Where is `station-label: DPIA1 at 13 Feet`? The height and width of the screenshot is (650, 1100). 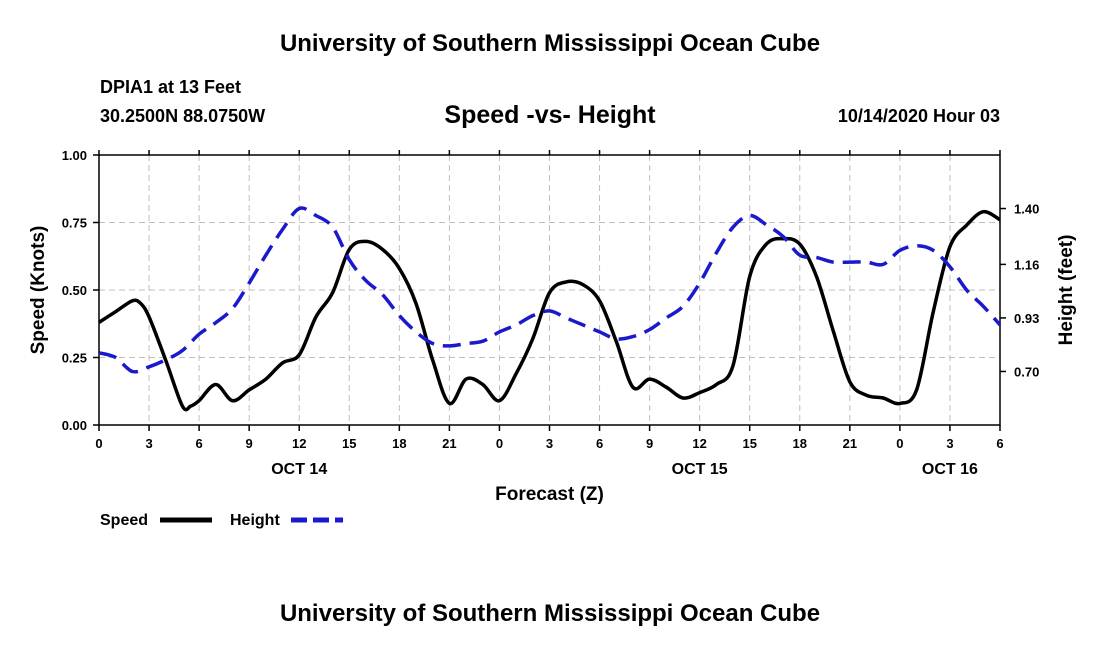
station-label: DPIA1 at 13 Feet is located at coordinates (171, 87).